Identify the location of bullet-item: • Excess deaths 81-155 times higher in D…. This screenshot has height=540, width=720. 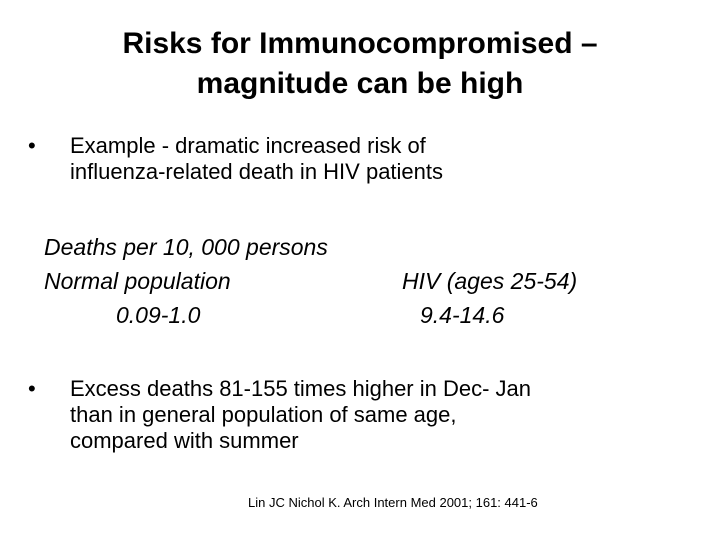
(358, 418).